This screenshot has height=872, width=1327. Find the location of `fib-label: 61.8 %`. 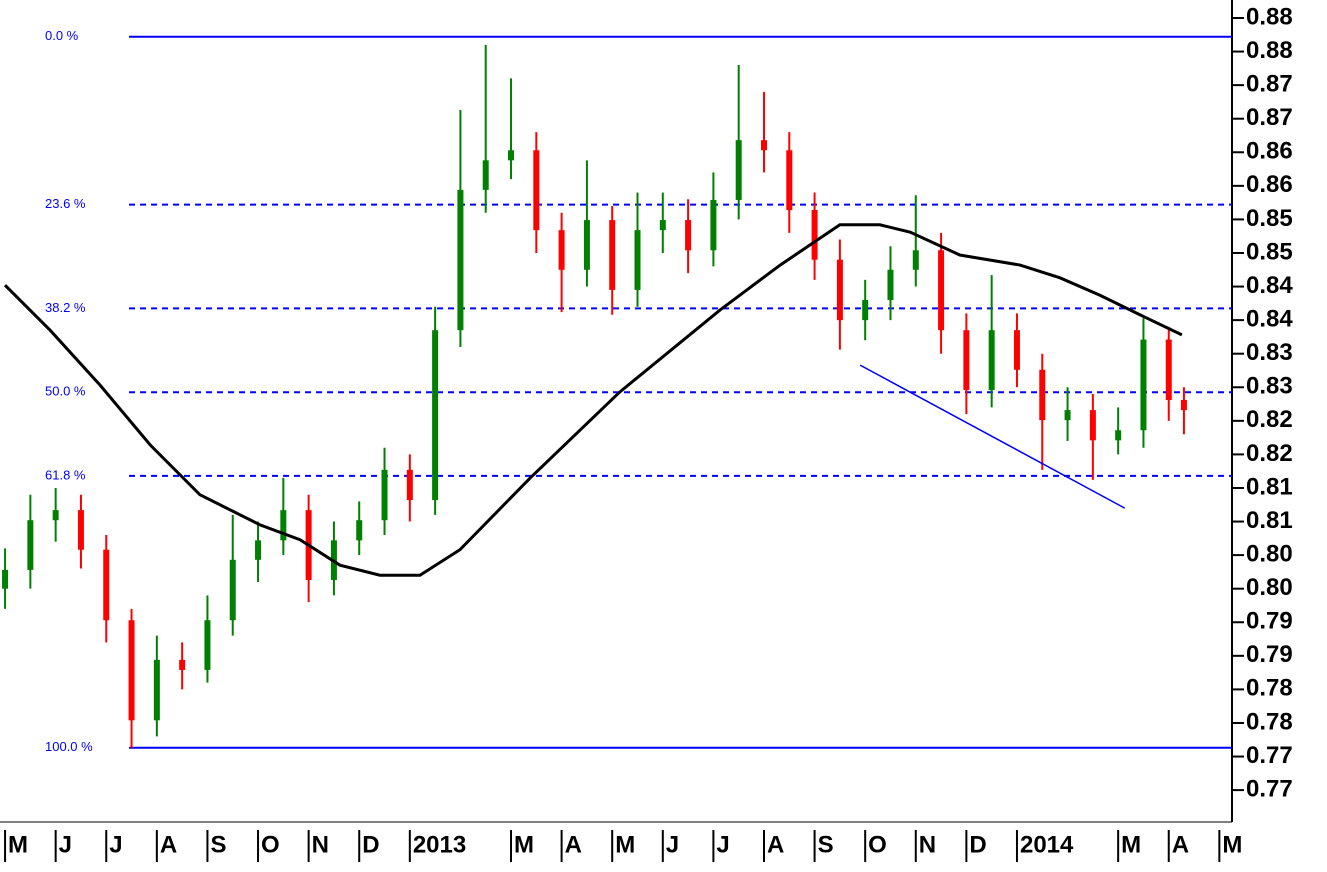

fib-label: 61.8 % is located at coordinates (65, 474).